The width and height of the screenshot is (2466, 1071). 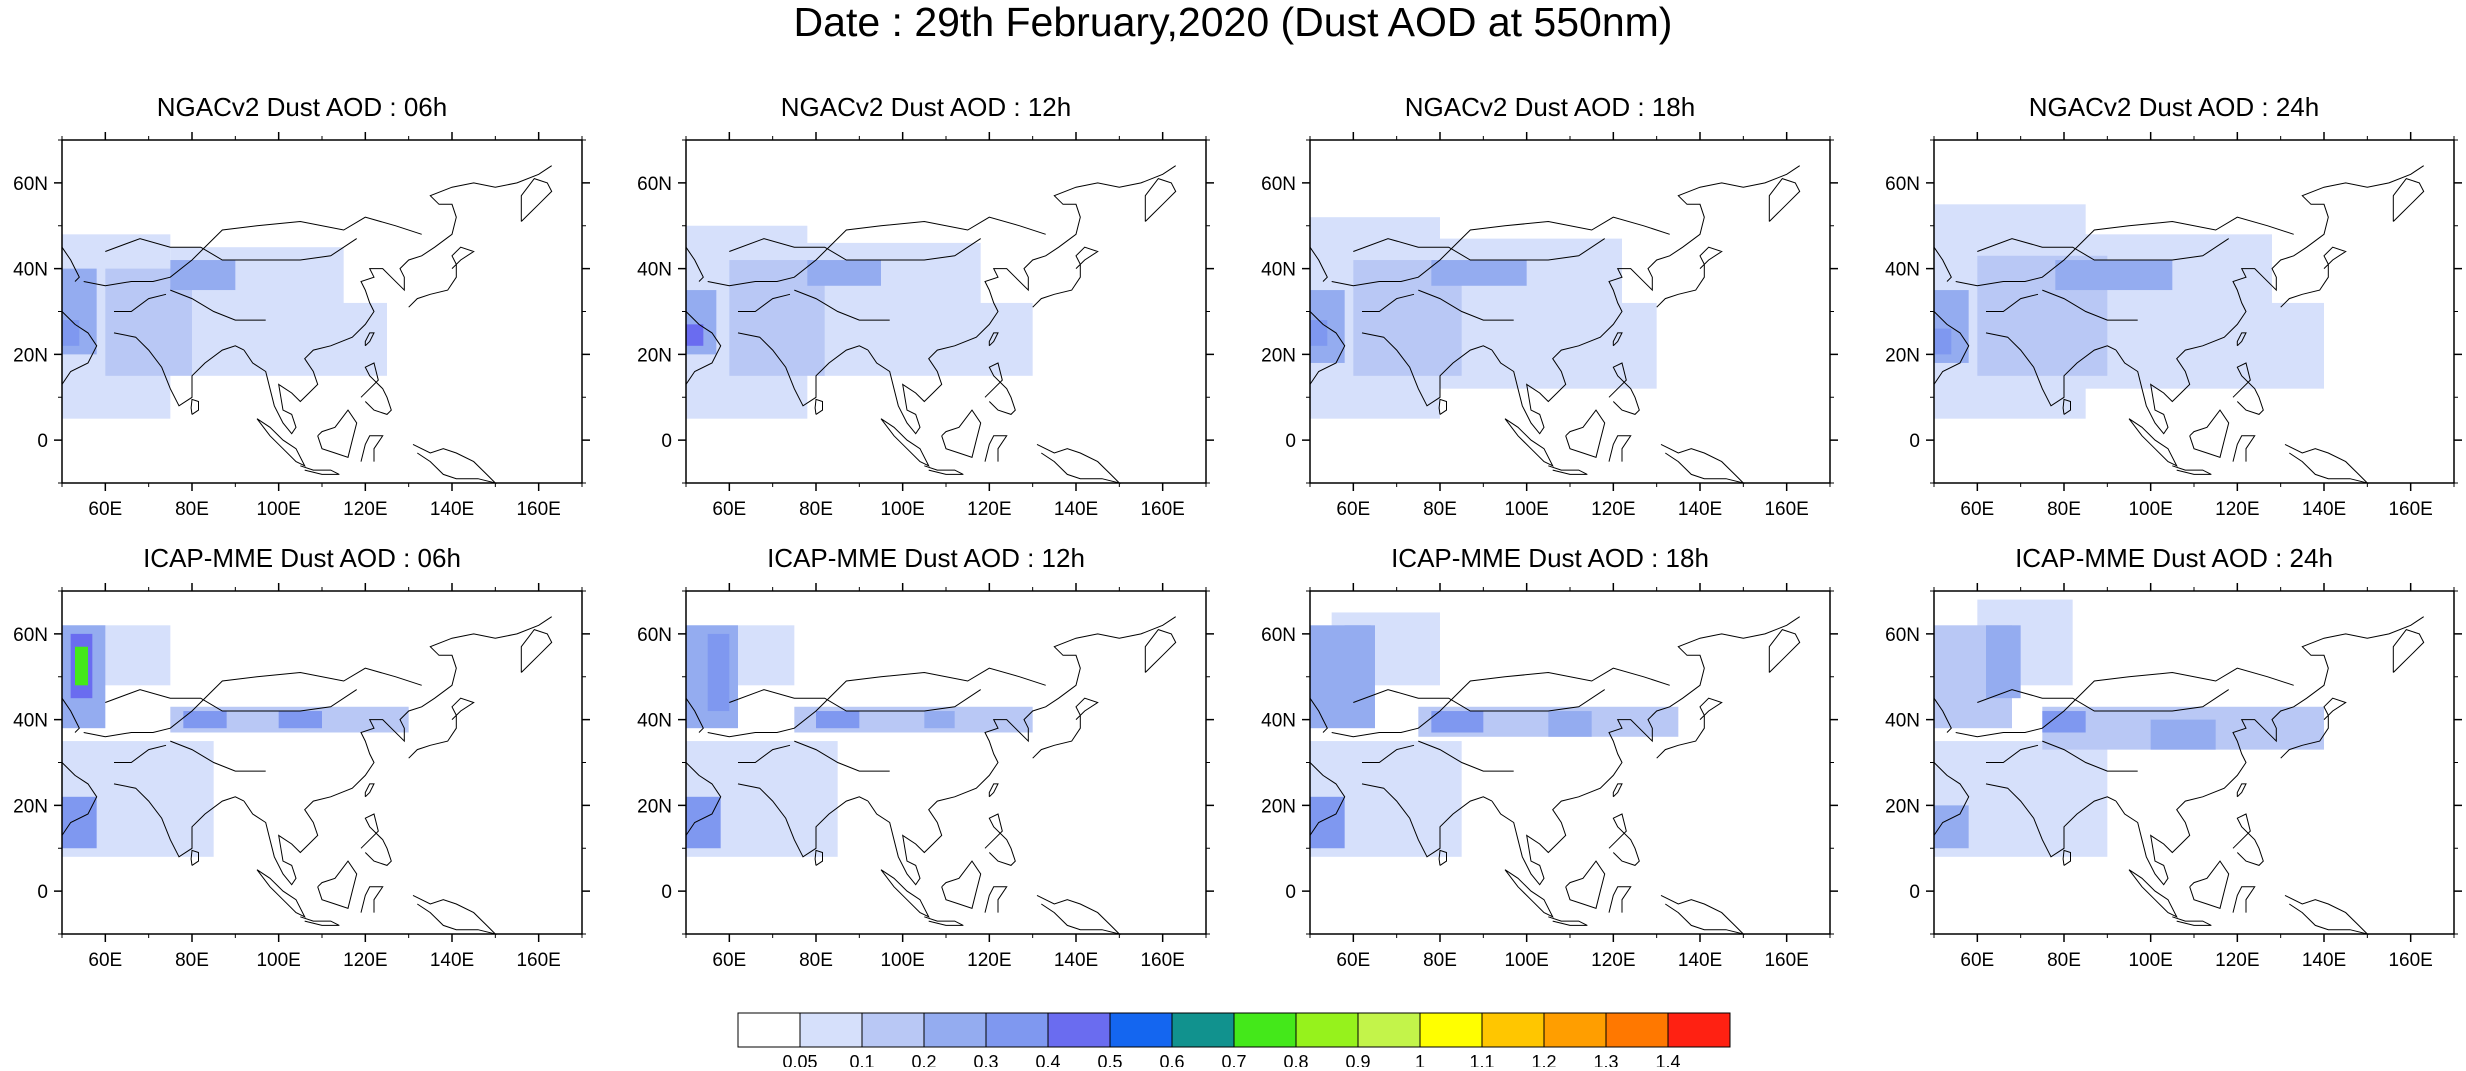 I want to click on x-tick-label: 60E, so click(x=105, y=509).